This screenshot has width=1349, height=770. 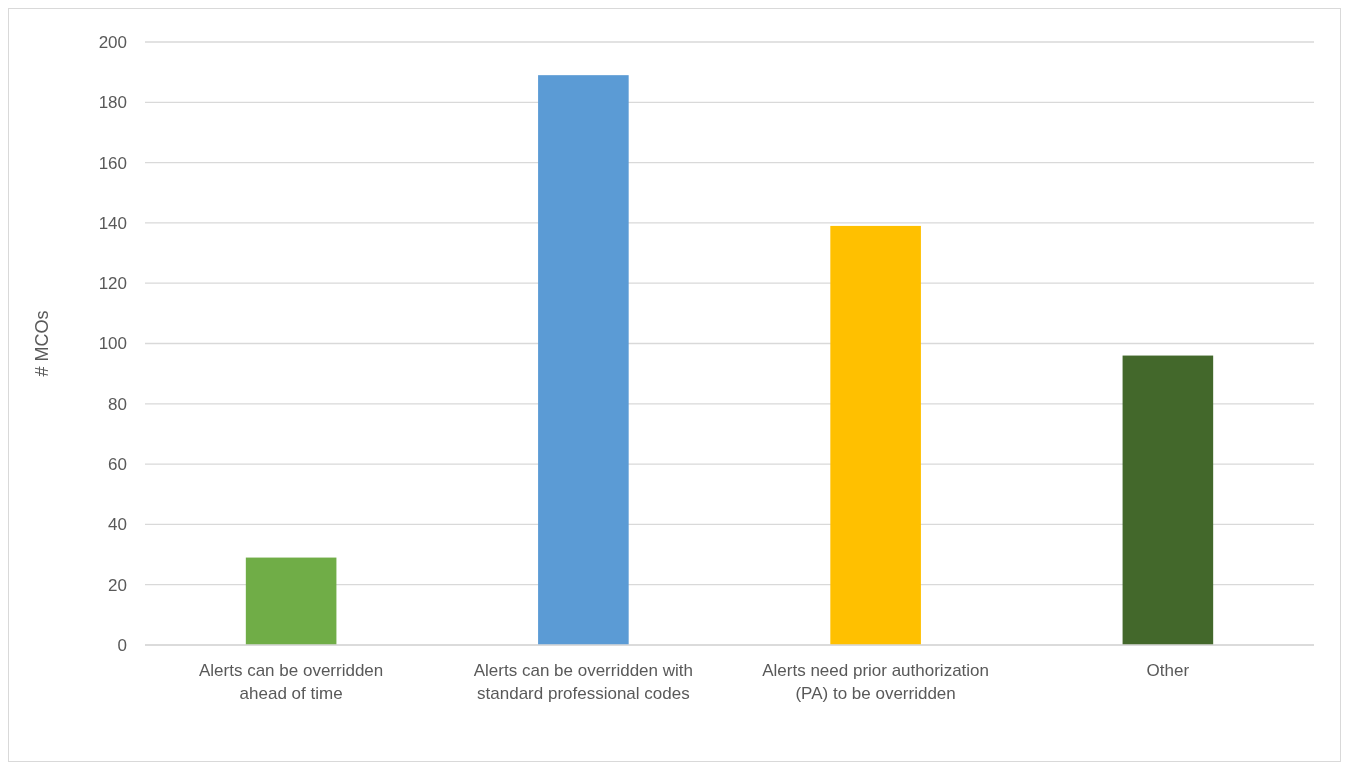 I want to click on y-tick-label: 0, so click(x=122, y=645).